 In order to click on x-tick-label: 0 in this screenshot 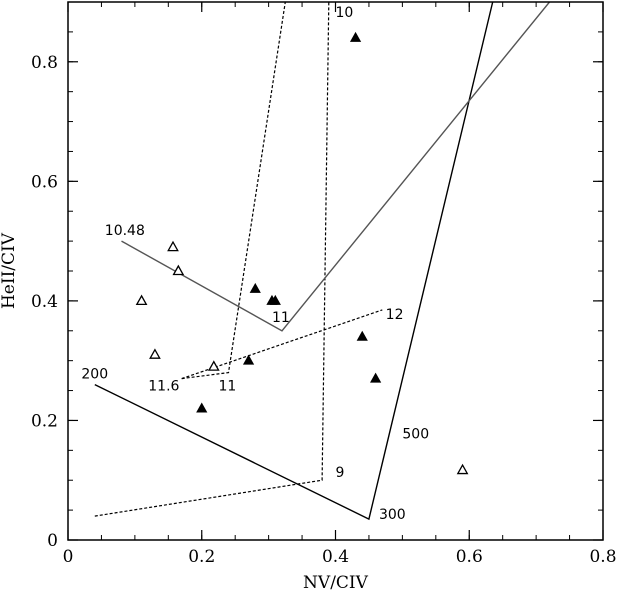, I will do `click(68, 557)`.